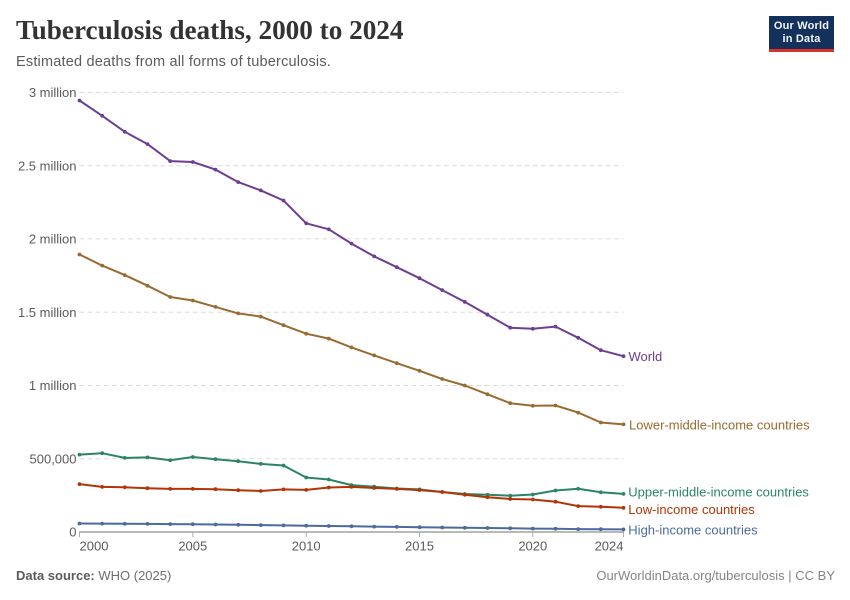 This screenshot has width=850, height=600. I want to click on svg-text: 500,000, so click(53, 458).